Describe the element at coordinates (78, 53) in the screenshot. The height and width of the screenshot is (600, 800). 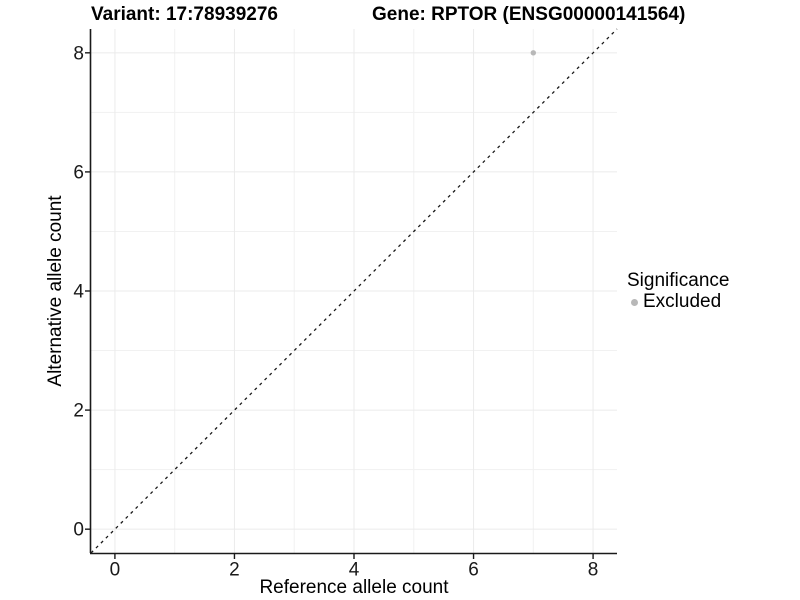
I see `y-tick-label: 8` at that location.